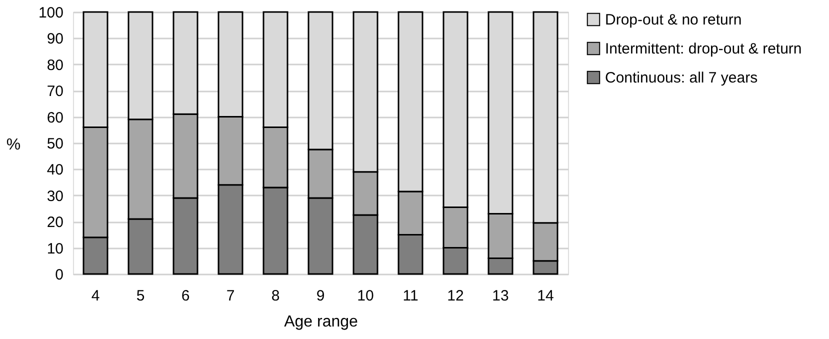 The width and height of the screenshot is (829, 339). What do you see at coordinates (320, 296) in the screenshot?
I see `x-tick-label: 9` at bounding box center [320, 296].